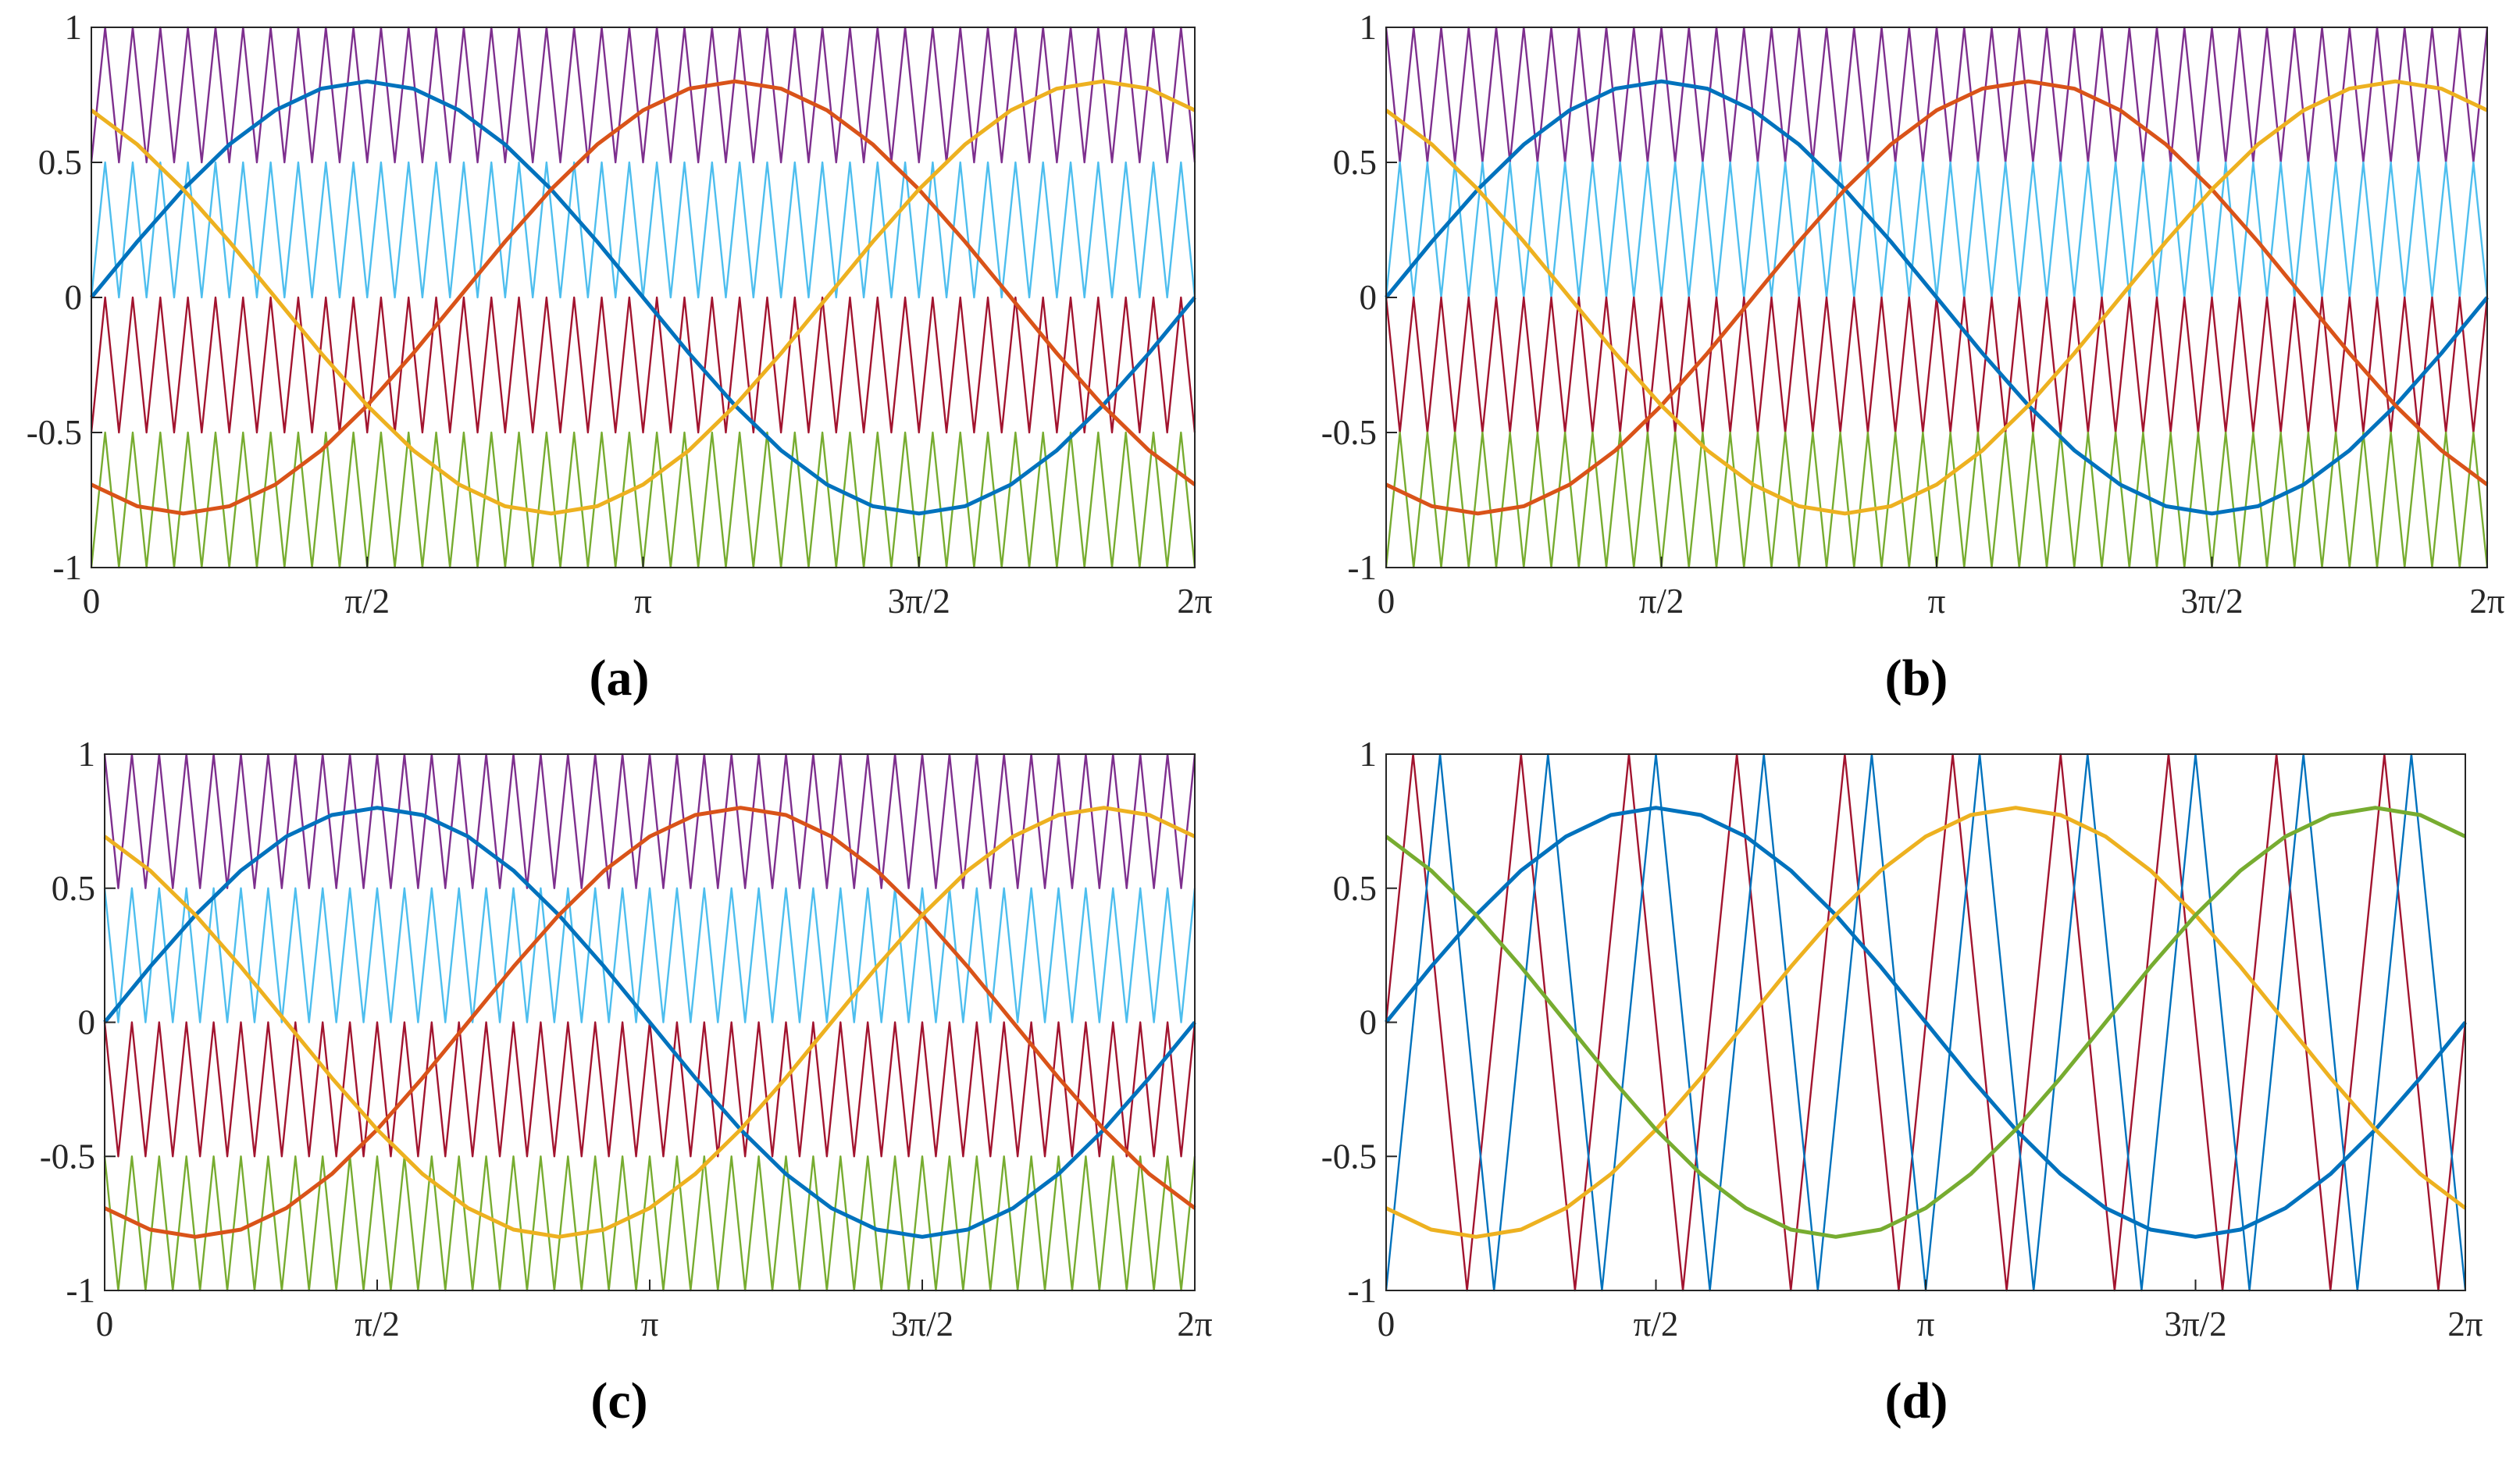 Image resolution: width=2520 pixels, height=1463 pixels. Describe the element at coordinates (618, 1400) in the screenshot. I see `panel-label: (c)` at that location.